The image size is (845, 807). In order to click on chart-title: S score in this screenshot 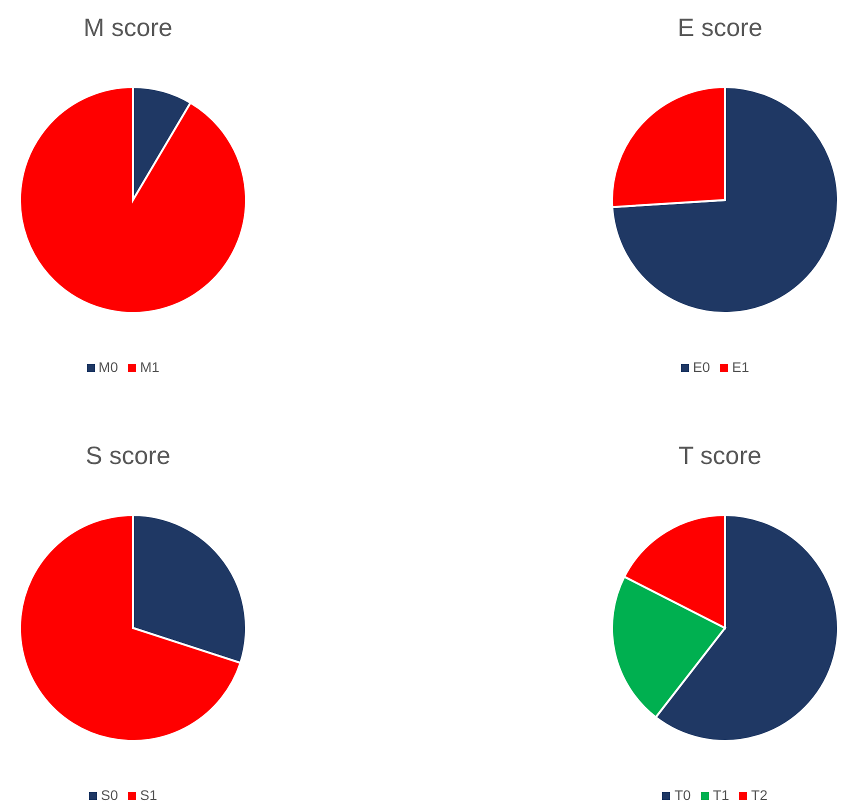, I will do `click(128, 456)`.